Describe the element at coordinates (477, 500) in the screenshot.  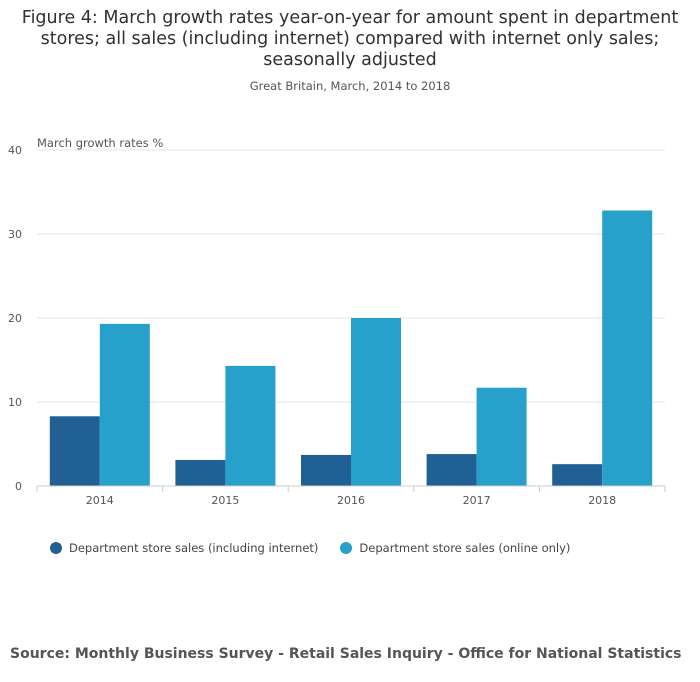
I see `x-tick-label-2017: 2017` at that location.